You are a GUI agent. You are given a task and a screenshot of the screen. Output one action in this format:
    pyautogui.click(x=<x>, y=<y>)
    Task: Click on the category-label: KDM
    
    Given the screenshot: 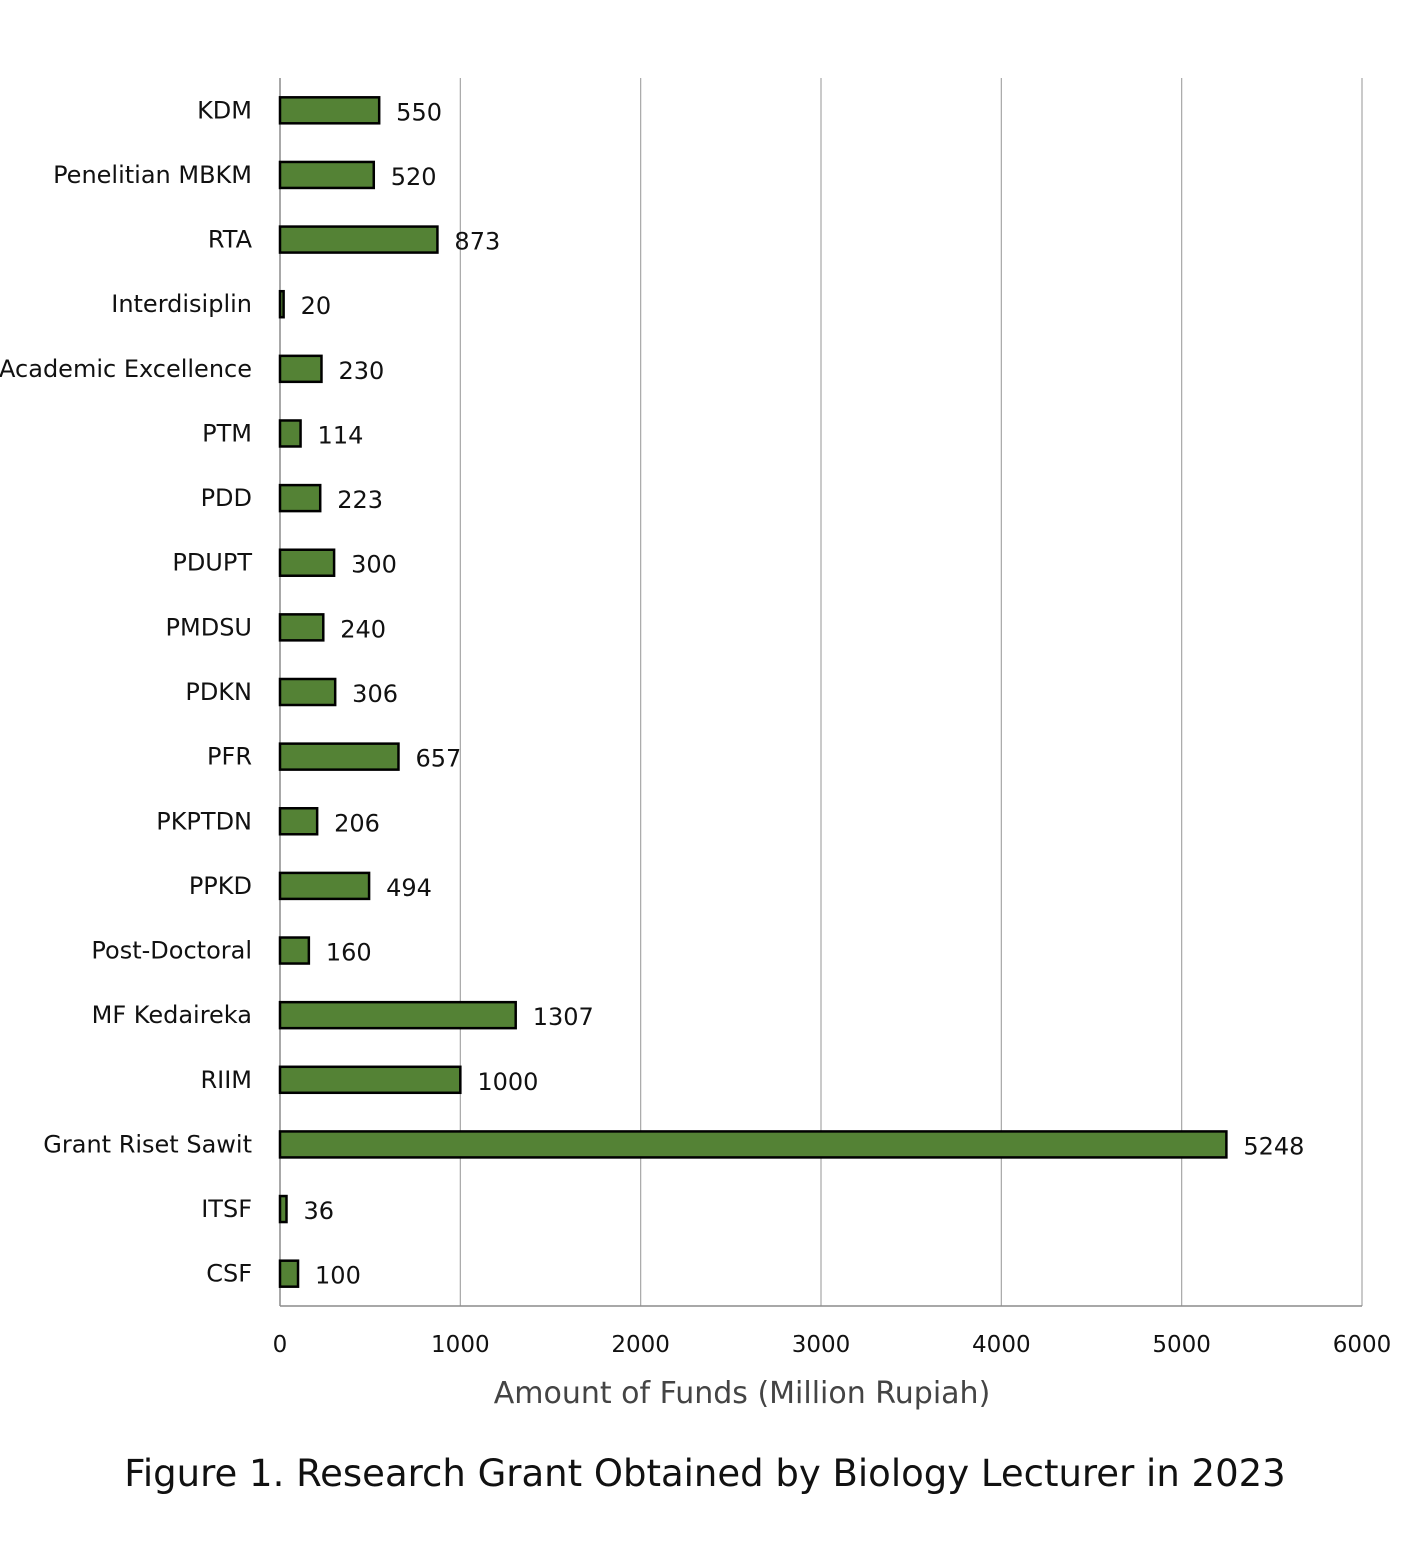 What is the action you would take?
    pyautogui.click(x=224, y=110)
    